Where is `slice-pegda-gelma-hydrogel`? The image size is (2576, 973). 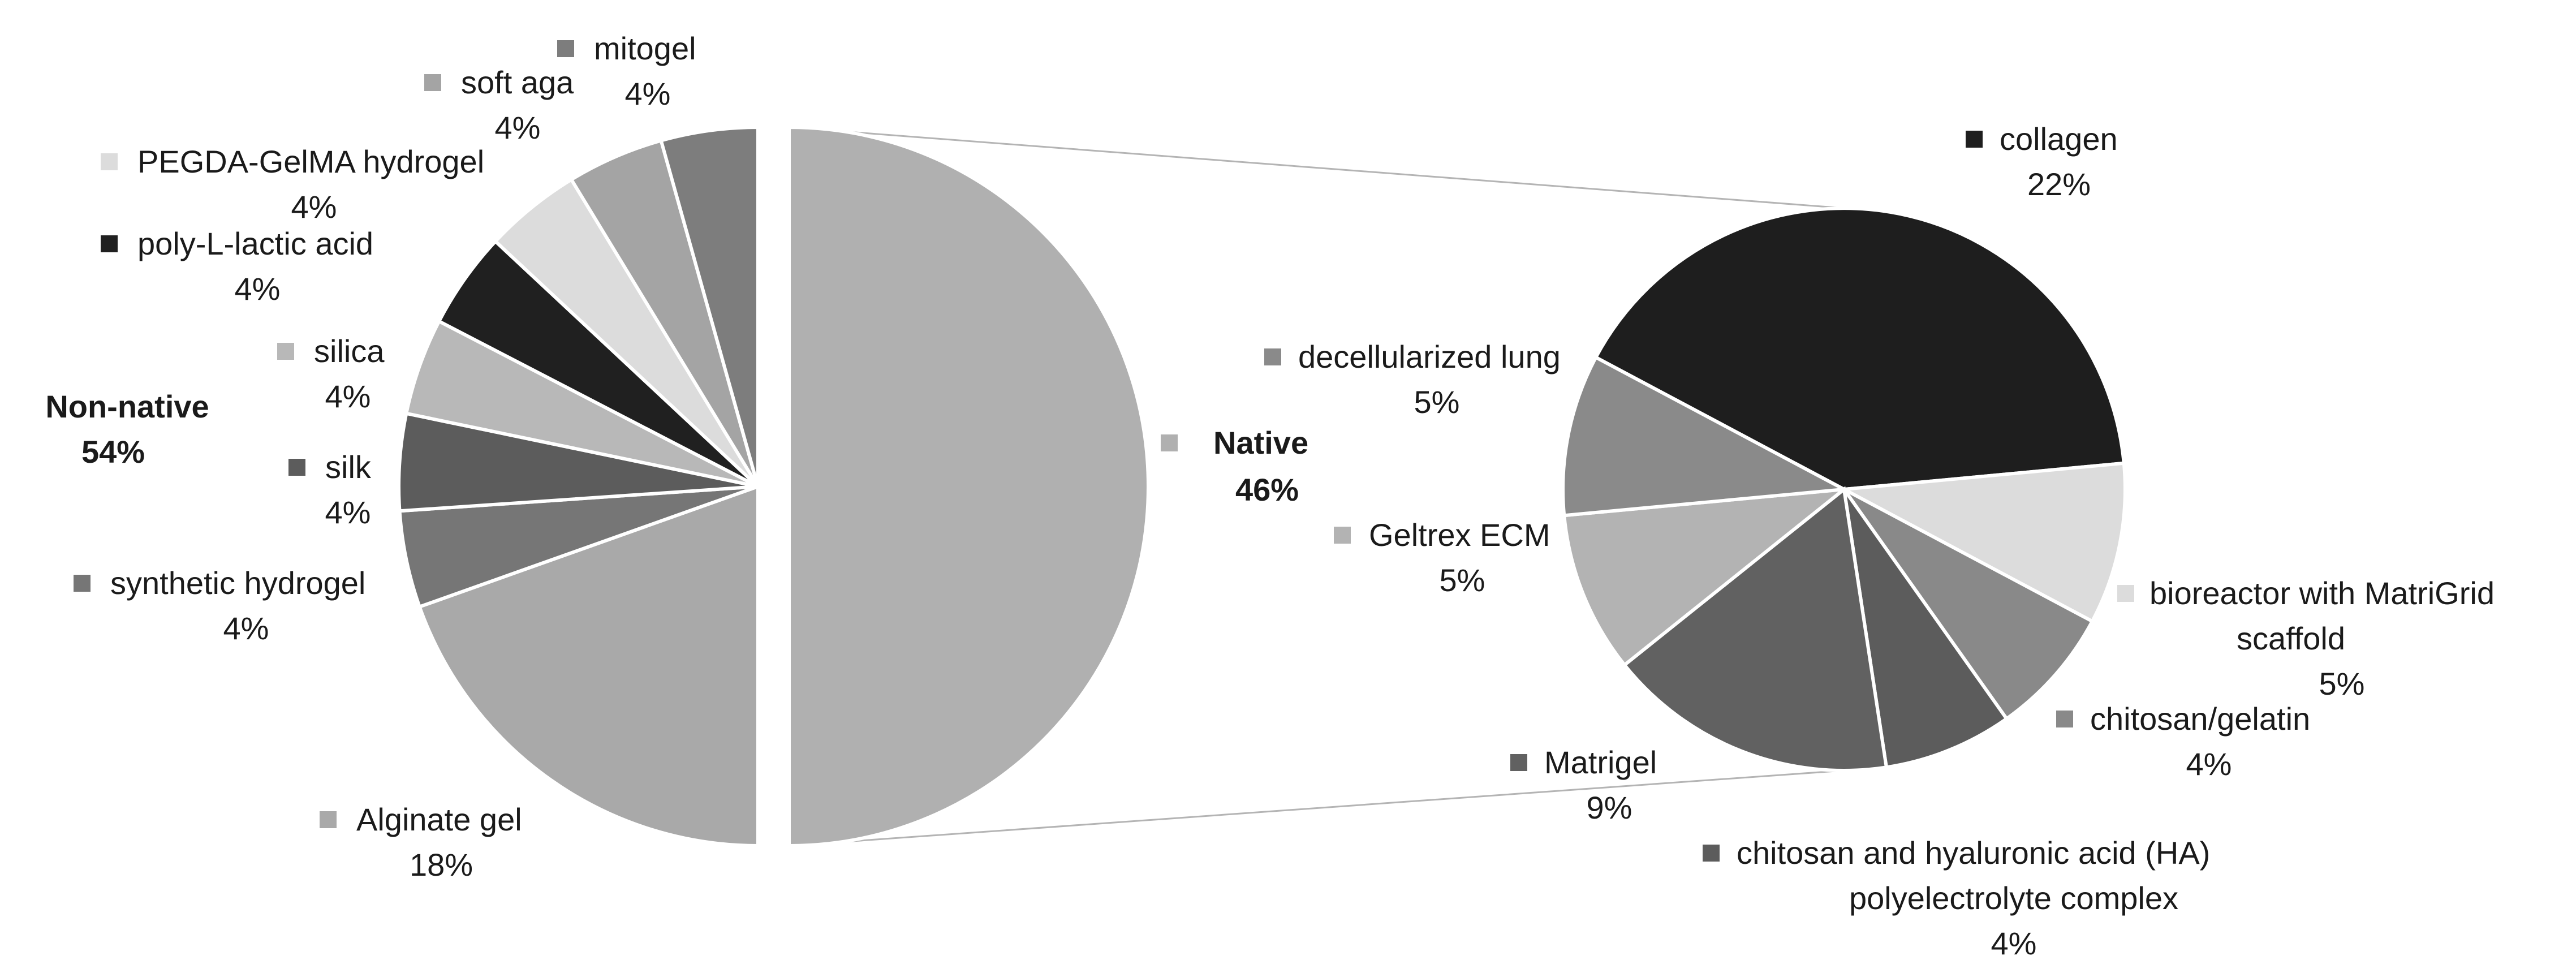
slice-pegda-gelma-hydrogel is located at coordinates (626, 332).